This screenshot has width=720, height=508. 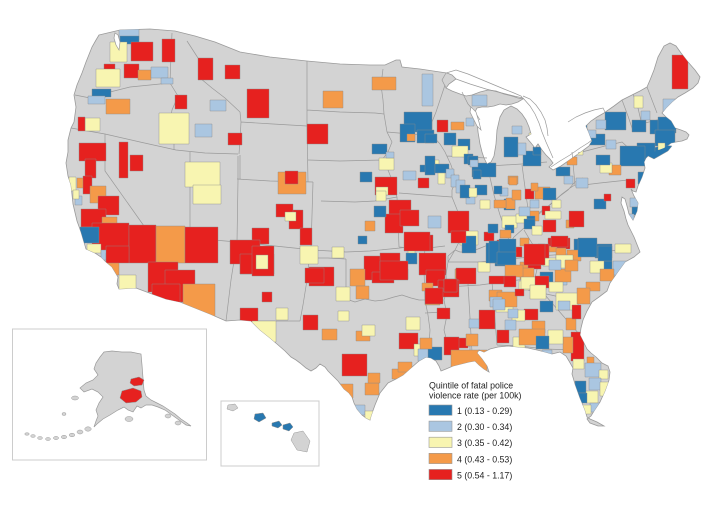 I want to click on svg-text: 2 (0.30 - 0.34), so click(x=484, y=427).